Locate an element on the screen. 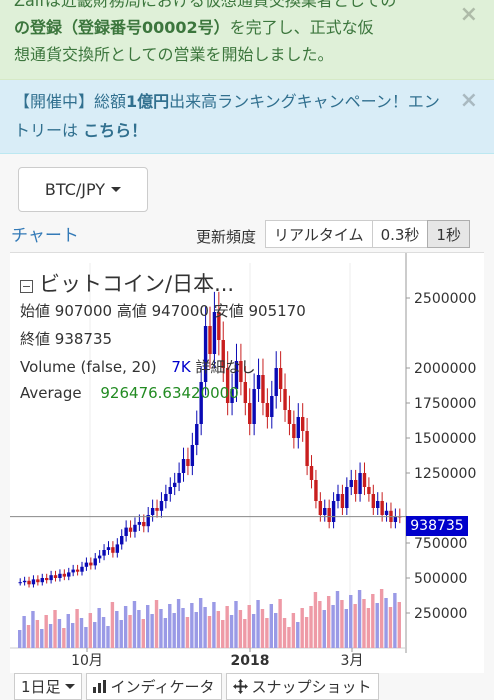 The height and width of the screenshot is (700, 494). freq-option-0-3s: 0.3秒 is located at coordinates (400, 234).